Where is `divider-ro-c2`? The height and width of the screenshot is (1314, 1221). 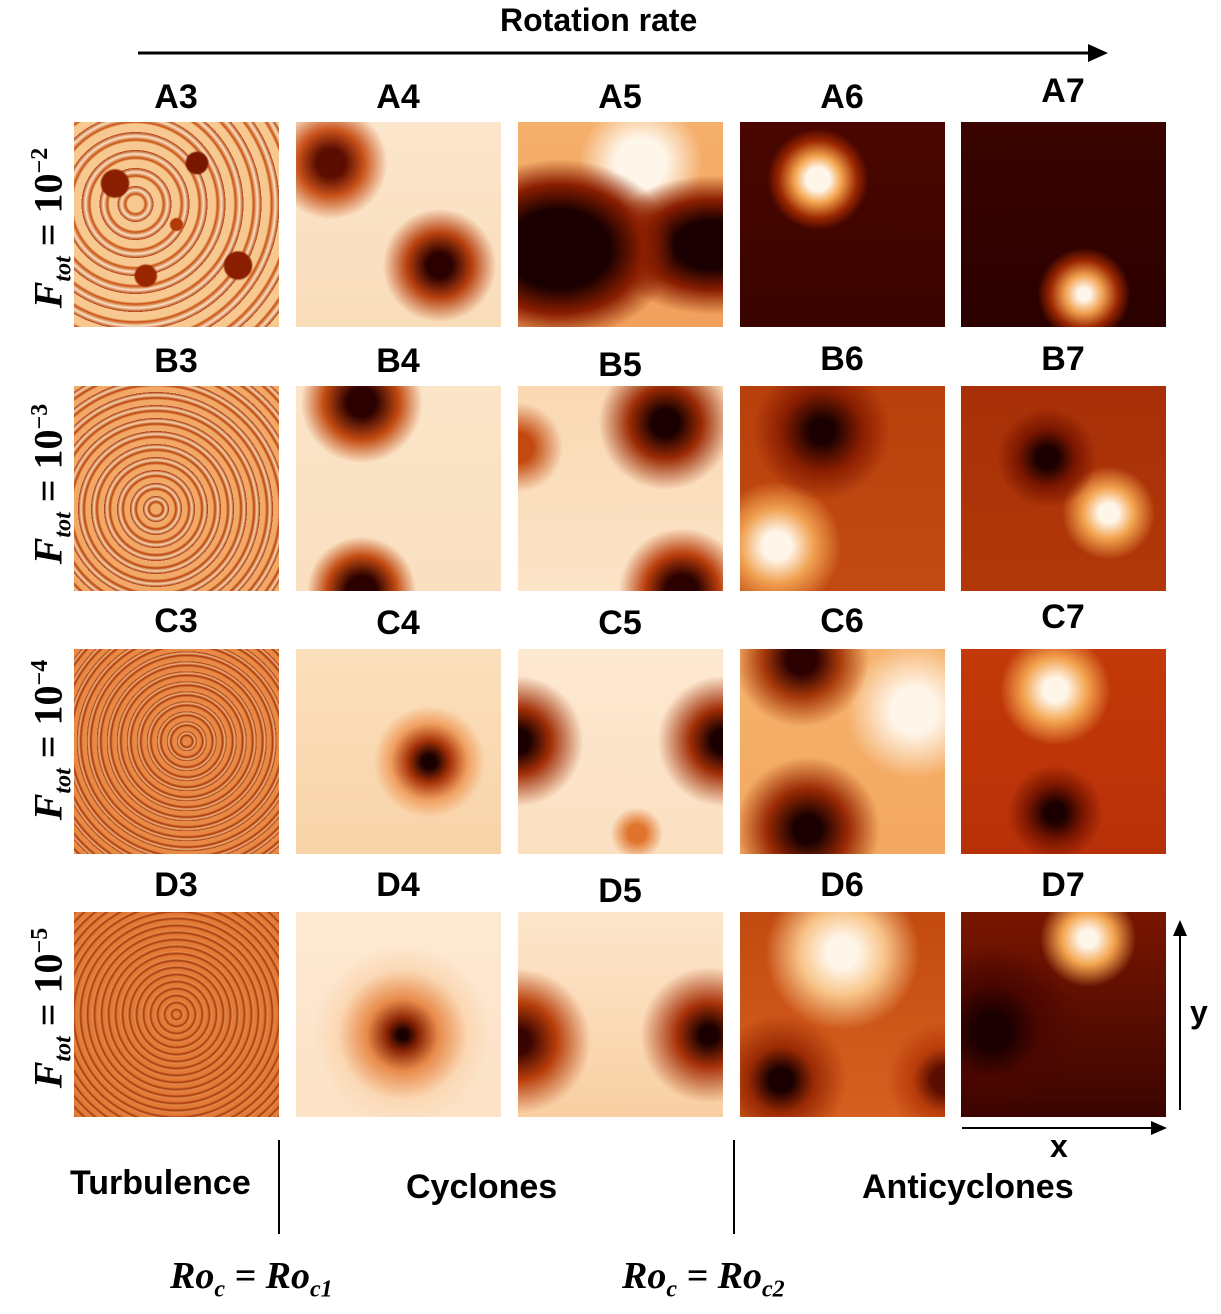 divider-ro-c2 is located at coordinates (734, 1187).